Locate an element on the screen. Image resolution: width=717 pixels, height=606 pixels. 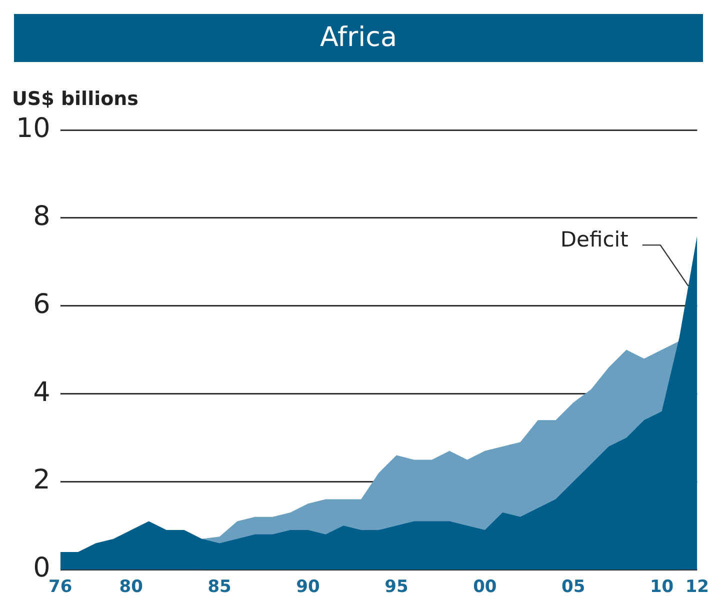
y-tick-label: 6 is located at coordinates (41, 304).